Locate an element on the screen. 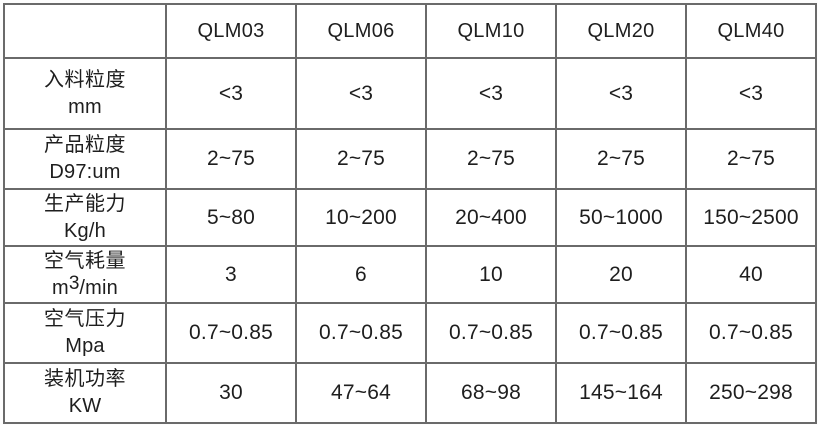  spec-value-cell: 10~200 is located at coordinates (361, 217).